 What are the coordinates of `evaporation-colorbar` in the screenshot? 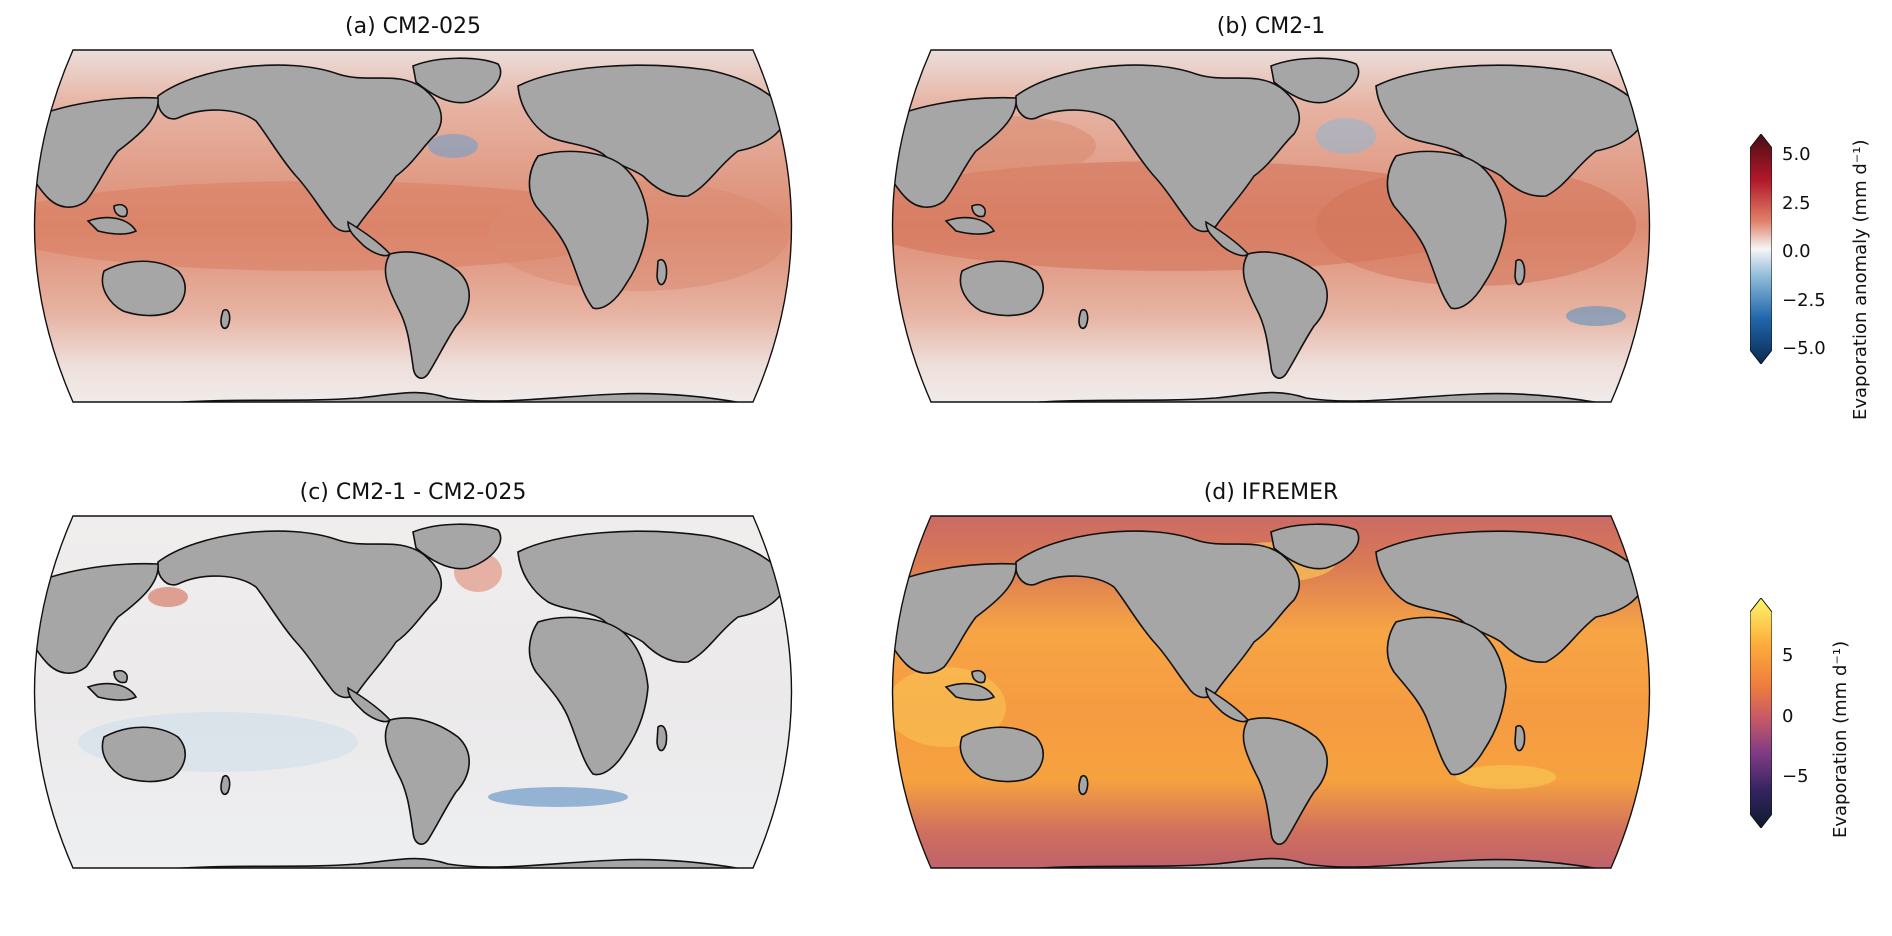 It's located at (1761, 714).